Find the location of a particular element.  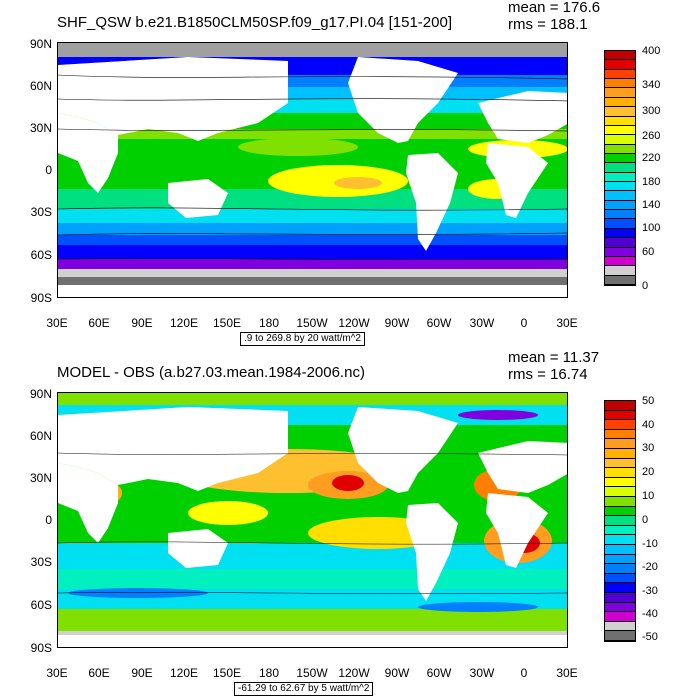

lat-label-90s: 90S is located at coordinates (41, 298).